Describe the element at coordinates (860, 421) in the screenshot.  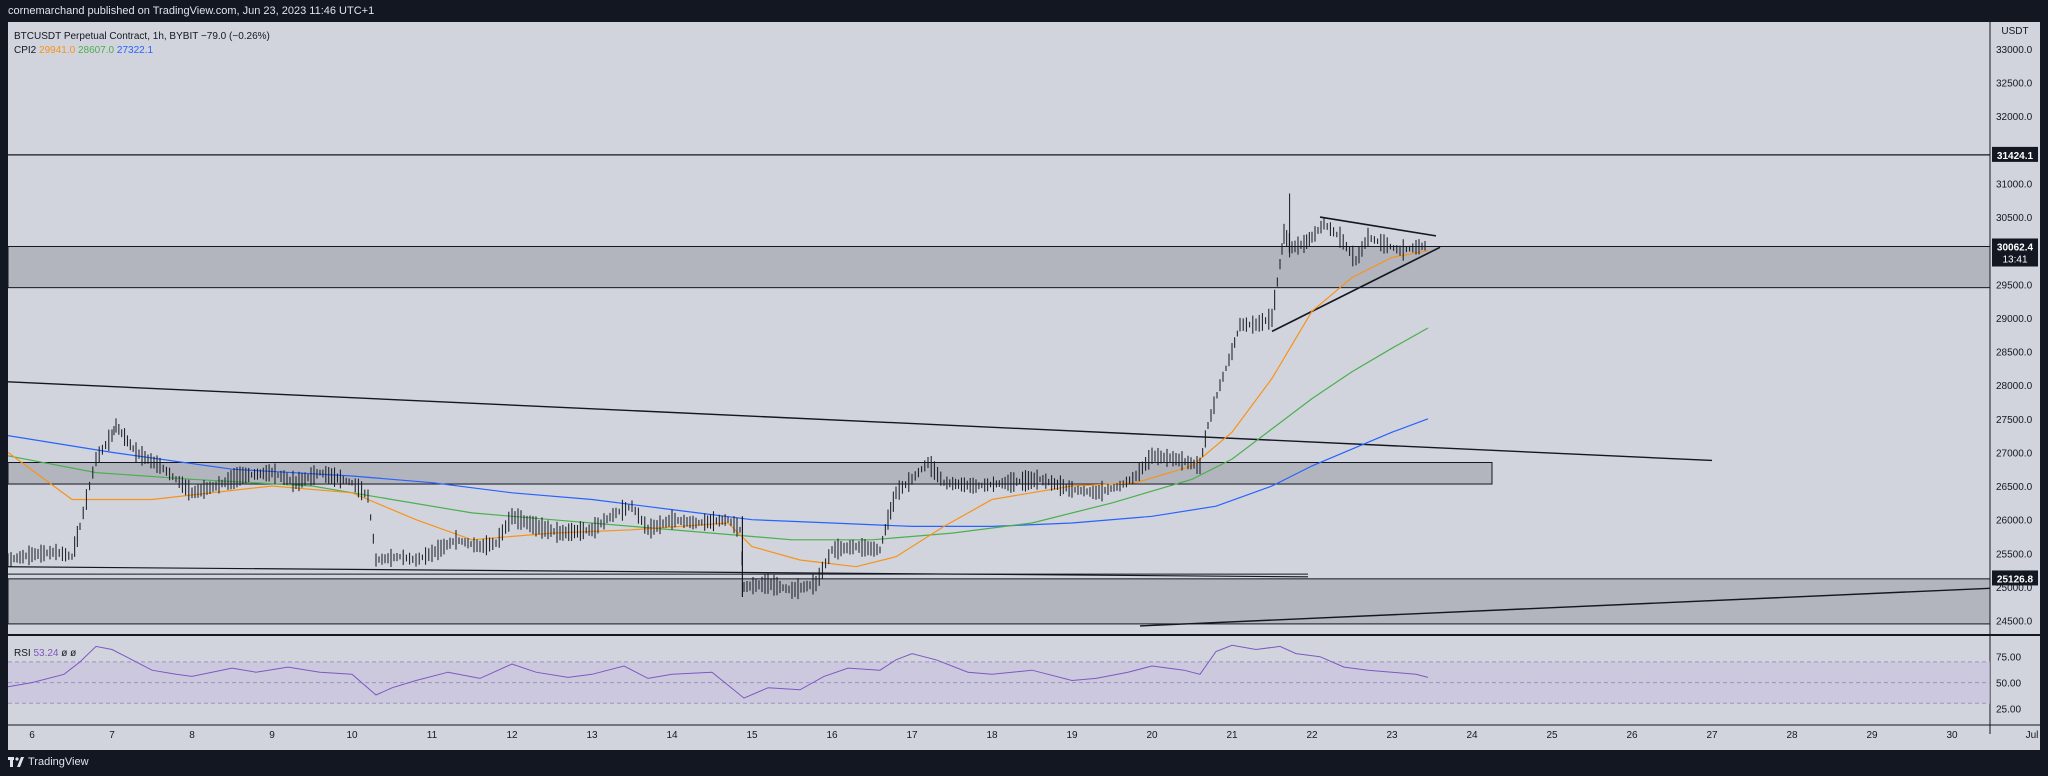
I see `trendline-descending` at that location.